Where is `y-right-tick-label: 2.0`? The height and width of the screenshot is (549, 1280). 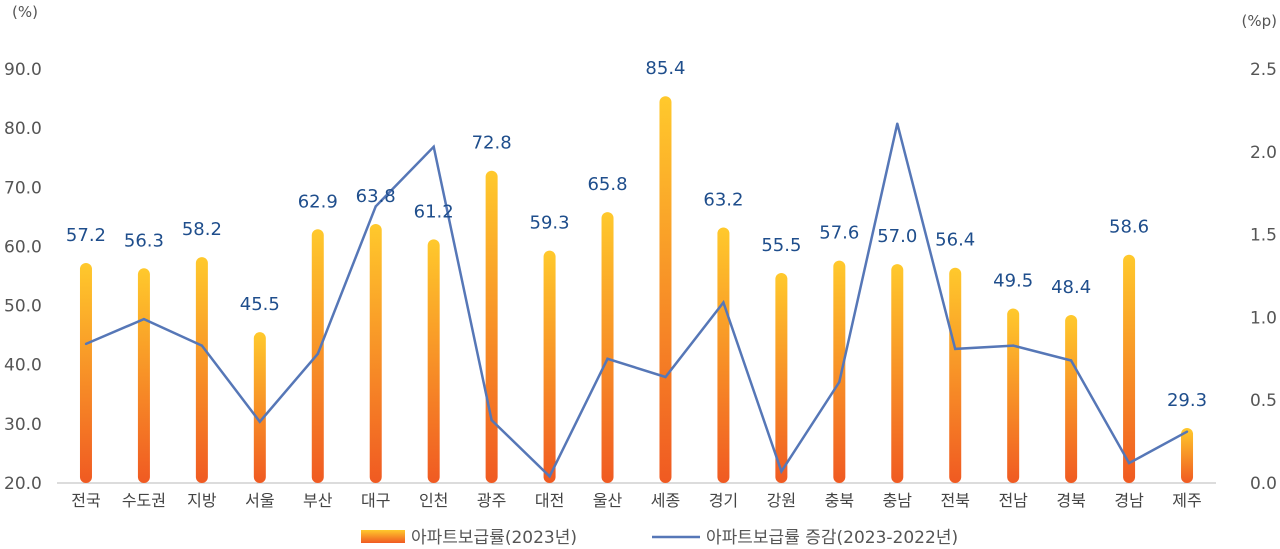
y-right-tick-label: 2.0 is located at coordinates (1263, 153).